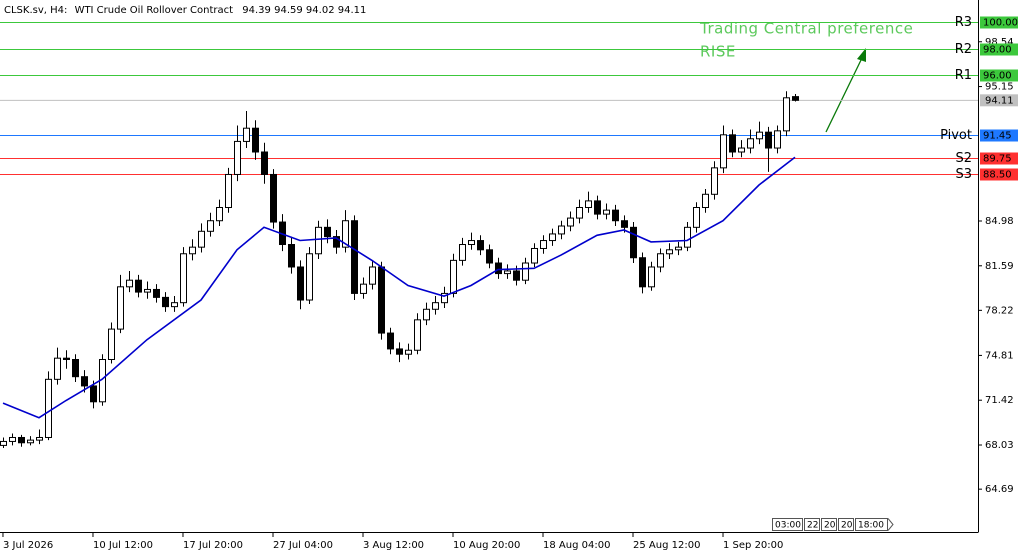  What do you see at coordinates (288, 10) in the screenshot?
I see `high: 94.59` at bounding box center [288, 10].